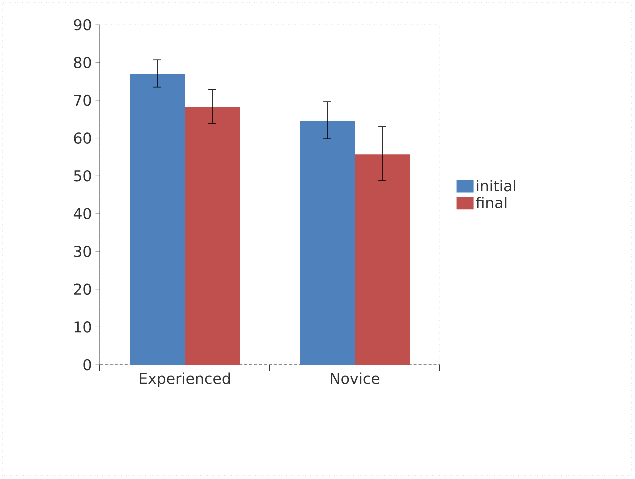  What do you see at coordinates (496, 186) in the screenshot?
I see `legend-label: initial` at bounding box center [496, 186].